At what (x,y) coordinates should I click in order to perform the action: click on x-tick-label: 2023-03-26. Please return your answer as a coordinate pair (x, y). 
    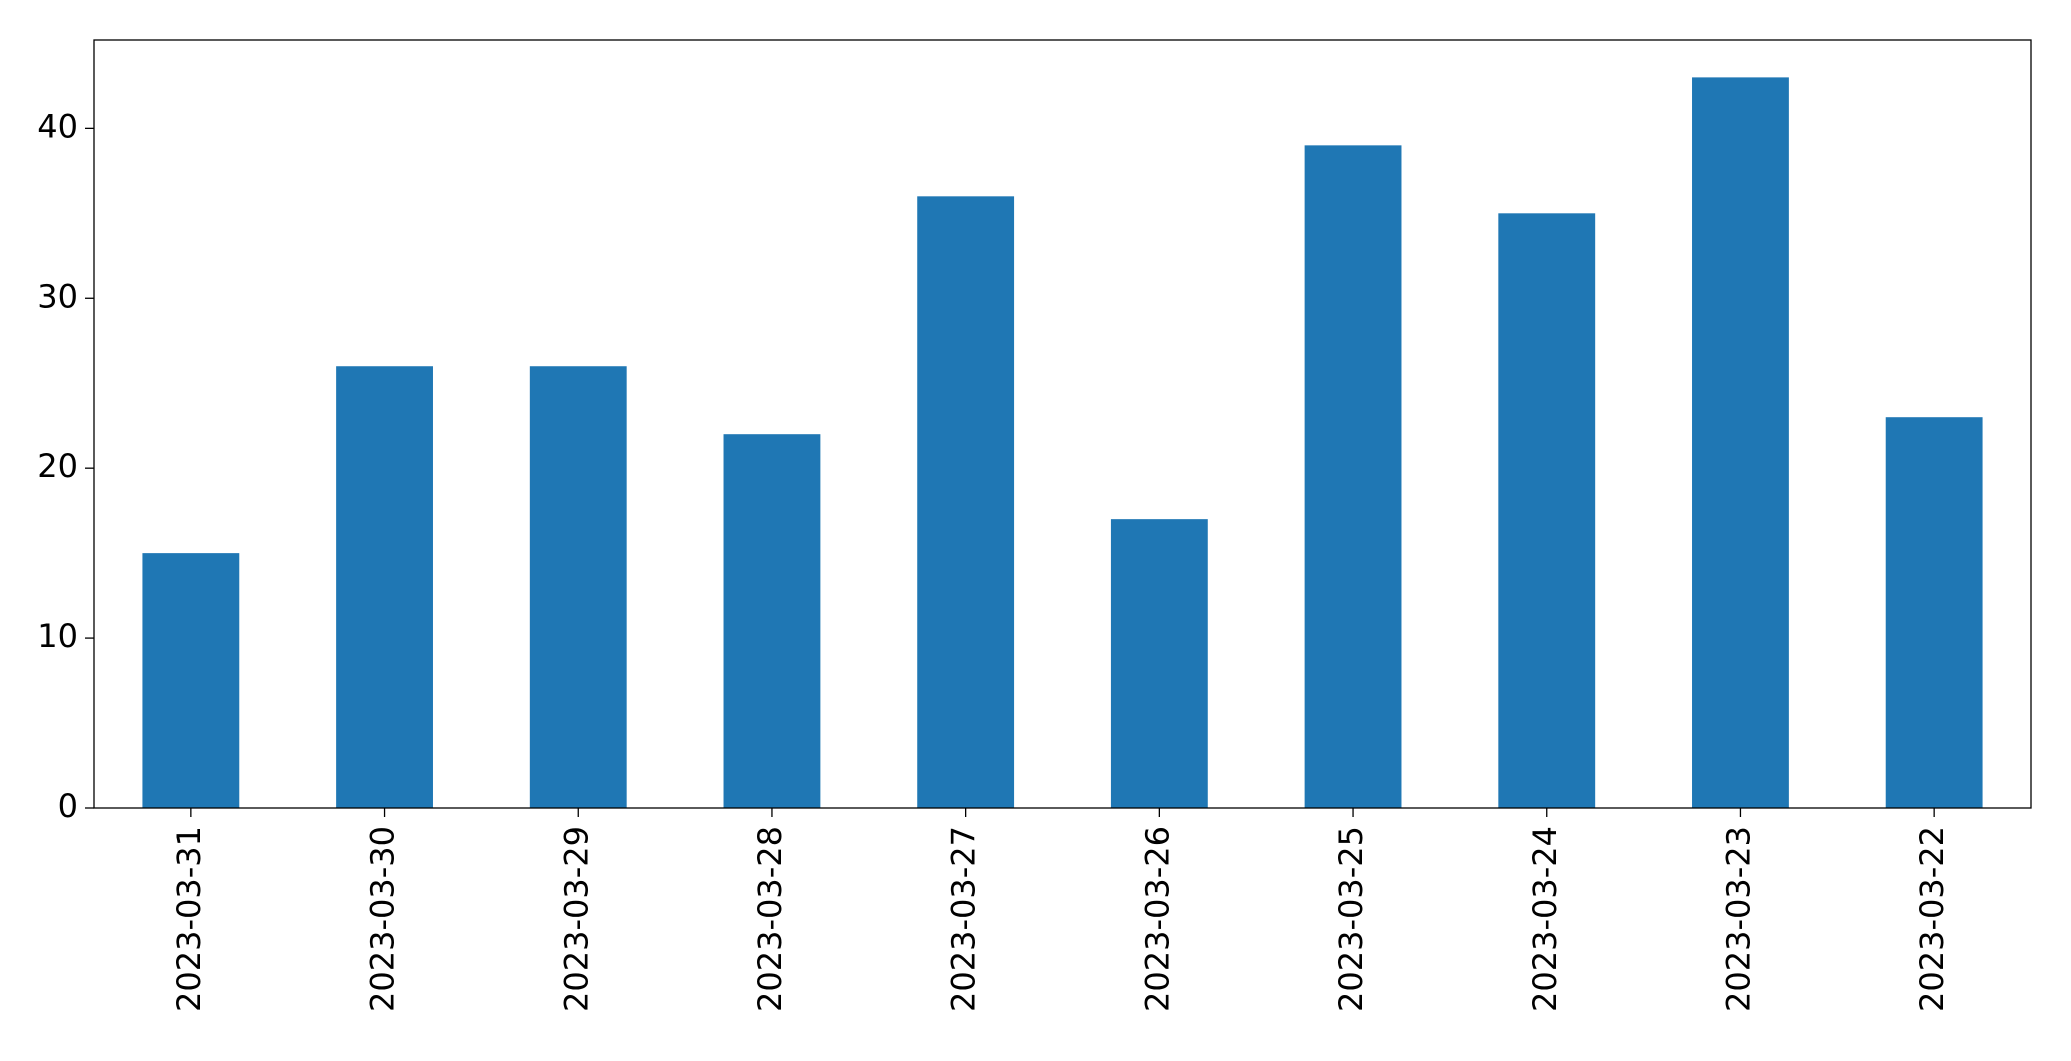
    Looking at the image, I should click on (1157, 919).